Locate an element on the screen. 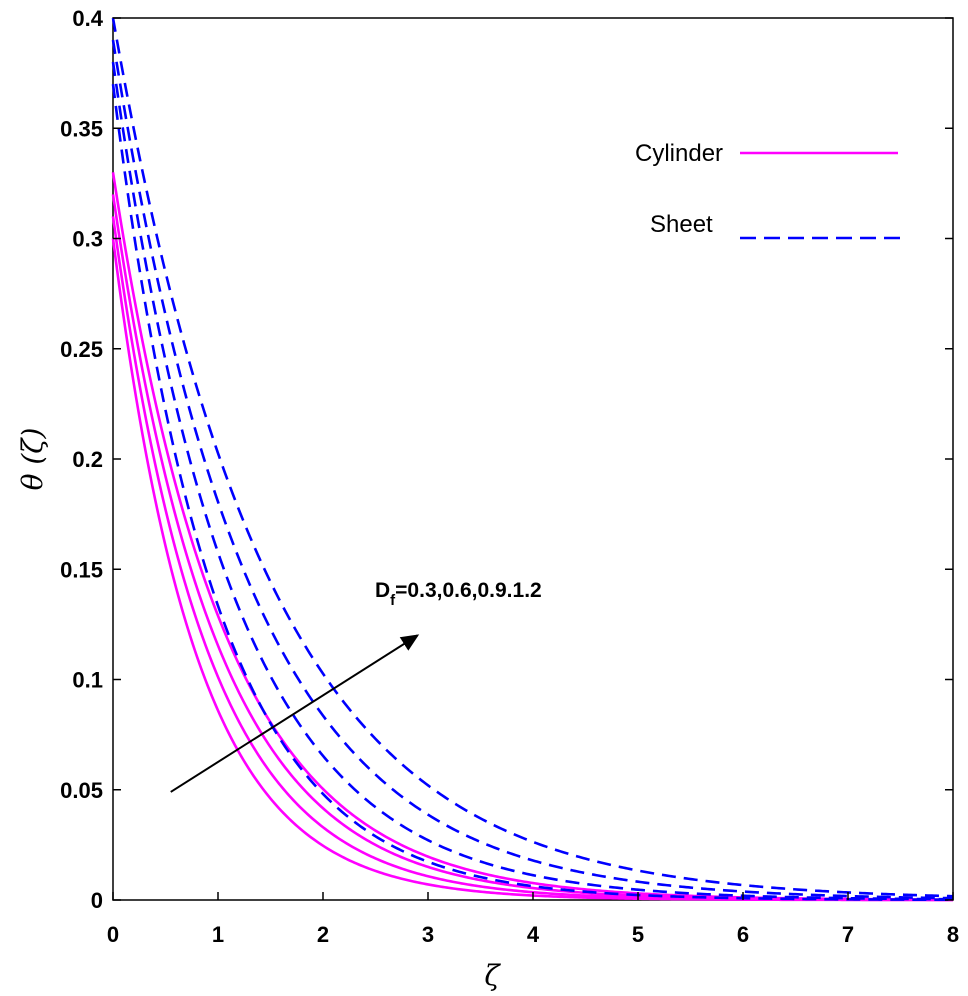 This screenshot has width=968, height=996. x-tick-label: 3 is located at coordinates (428, 934).